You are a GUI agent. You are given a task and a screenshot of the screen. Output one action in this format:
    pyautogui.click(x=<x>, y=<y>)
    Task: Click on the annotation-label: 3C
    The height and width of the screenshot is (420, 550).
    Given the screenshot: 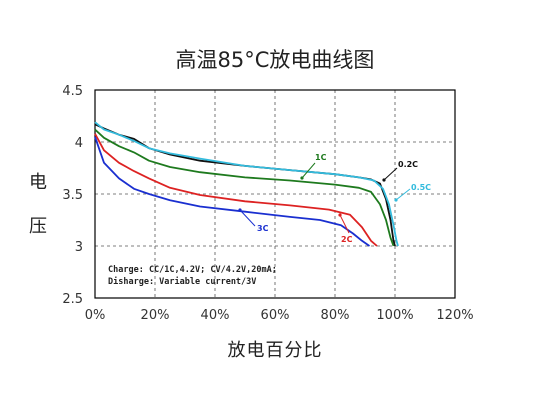 What is the action you would take?
    pyautogui.click(x=263, y=228)
    